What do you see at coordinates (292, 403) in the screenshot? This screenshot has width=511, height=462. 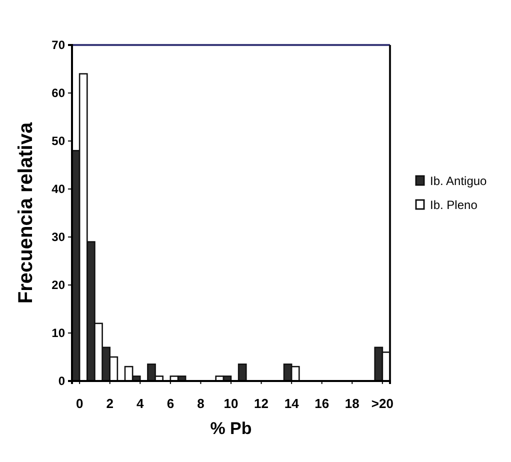 I see `x-tick-label: 14` at bounding box center [292, 403].